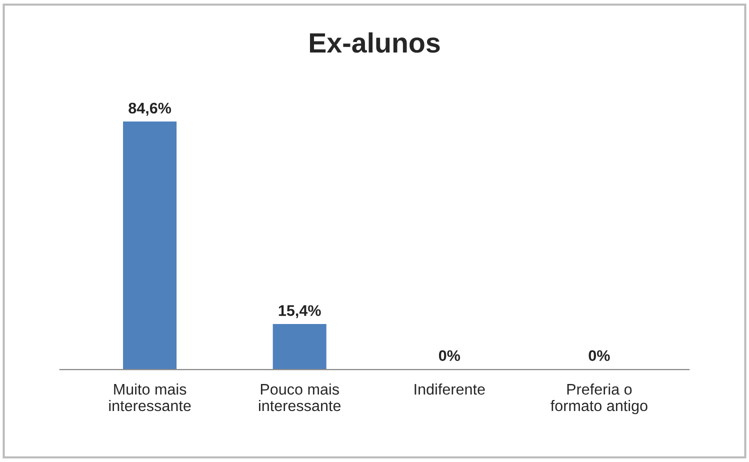 The image size is (749, 462). Describe the element at coordinates (150, 109) in the screenshot. I see `data-label: 84,6%` at that location.